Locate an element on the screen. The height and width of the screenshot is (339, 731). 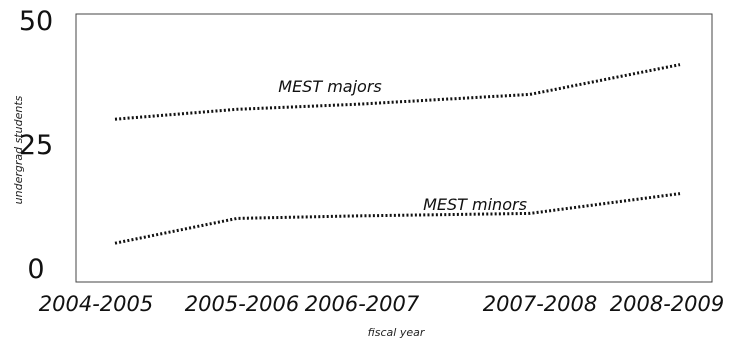
x-tick-label: 2007-2008 is located at coordinates (540, 304).